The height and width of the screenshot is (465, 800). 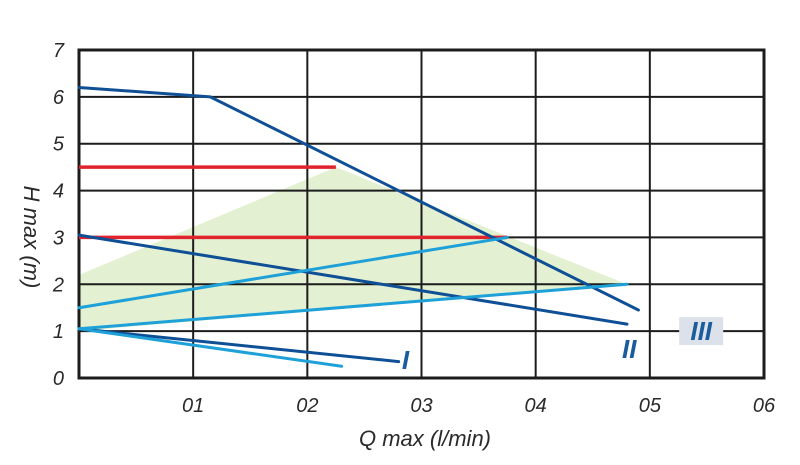 I want to click on y-tick-label: 3, so click(x=58, y=238).